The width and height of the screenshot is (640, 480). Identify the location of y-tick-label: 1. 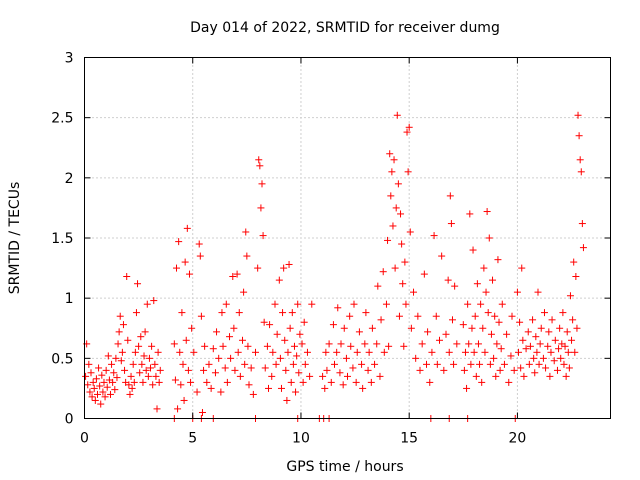
(69, 299).